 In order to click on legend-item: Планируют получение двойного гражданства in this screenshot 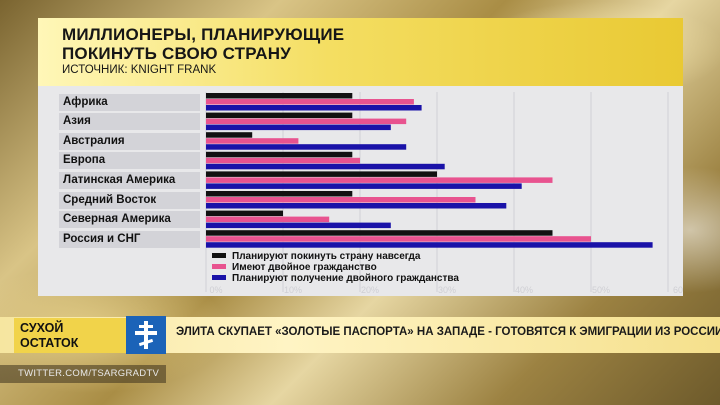, I will do `click(335, 278)`.